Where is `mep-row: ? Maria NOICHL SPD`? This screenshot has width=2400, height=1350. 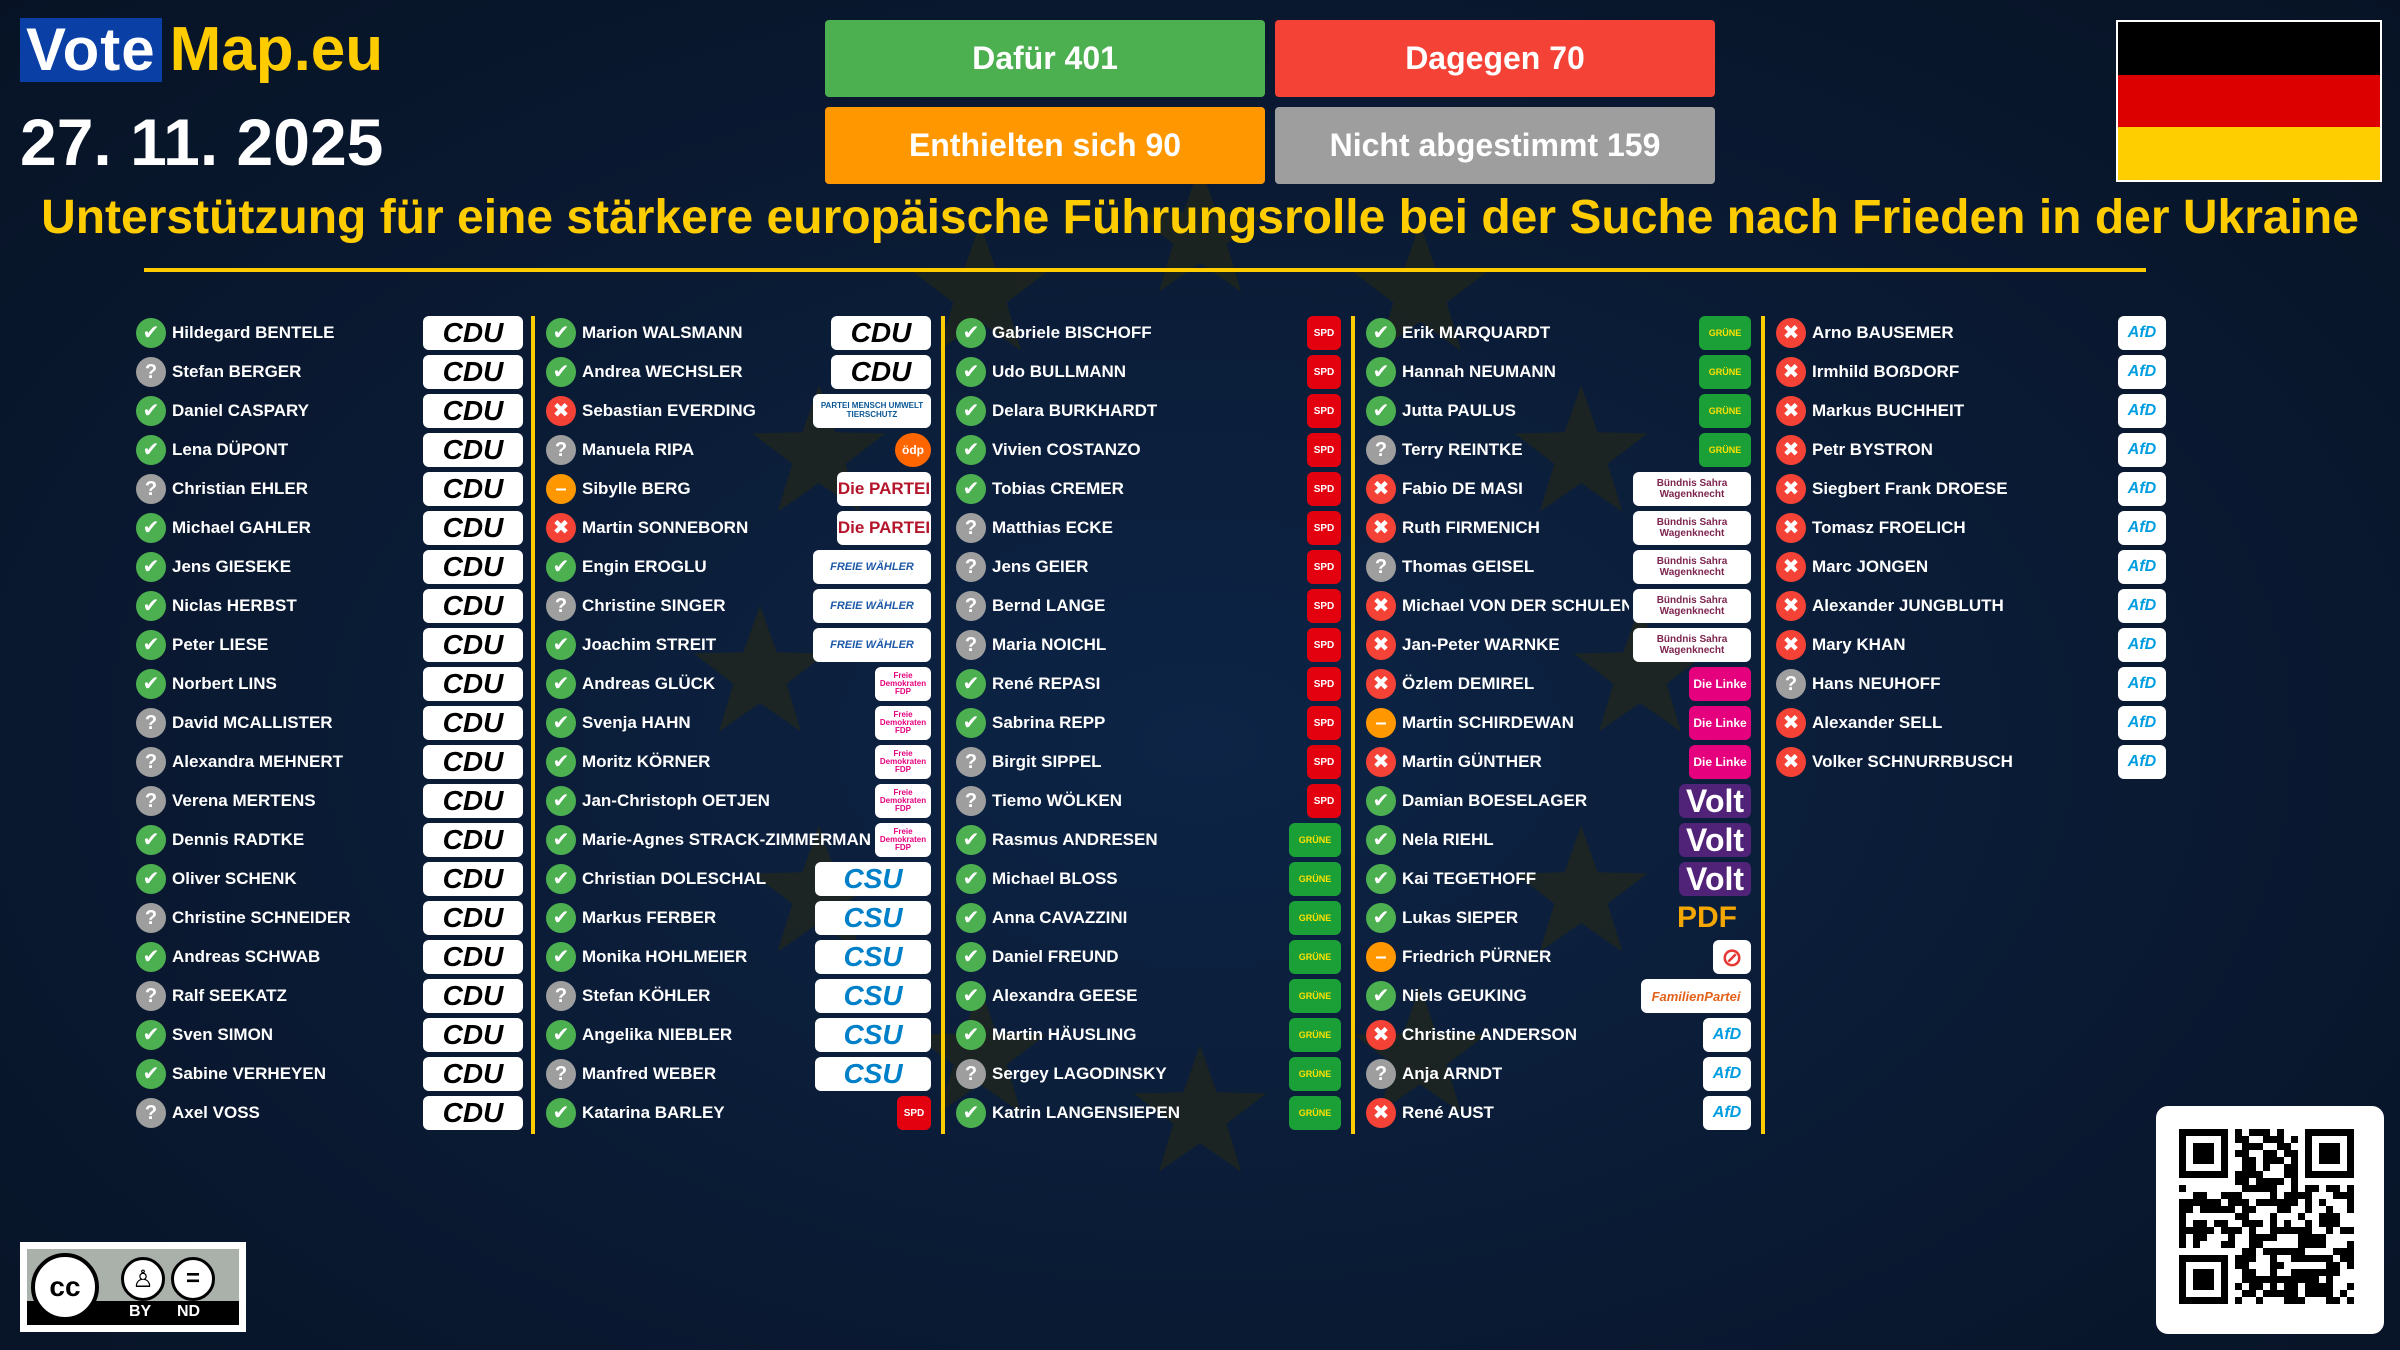
mep-row: ? Maria NOICHL SPD is located at coordinates (1148, 645).